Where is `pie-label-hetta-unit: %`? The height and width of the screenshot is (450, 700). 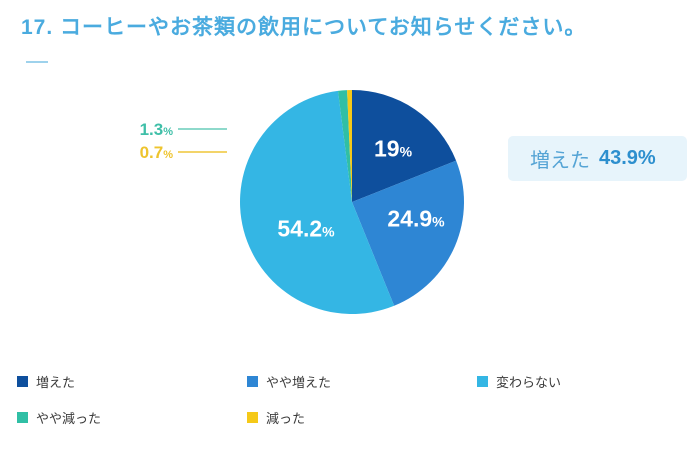 pie-label-hetta-unit: % is located at coordinates (168, 155).